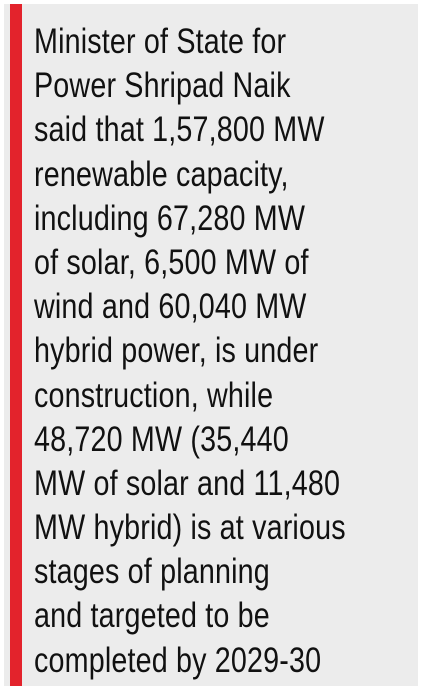 The image size is (422, 690). I want to click on text-line: completed by 2029-30, so click(178, 660).